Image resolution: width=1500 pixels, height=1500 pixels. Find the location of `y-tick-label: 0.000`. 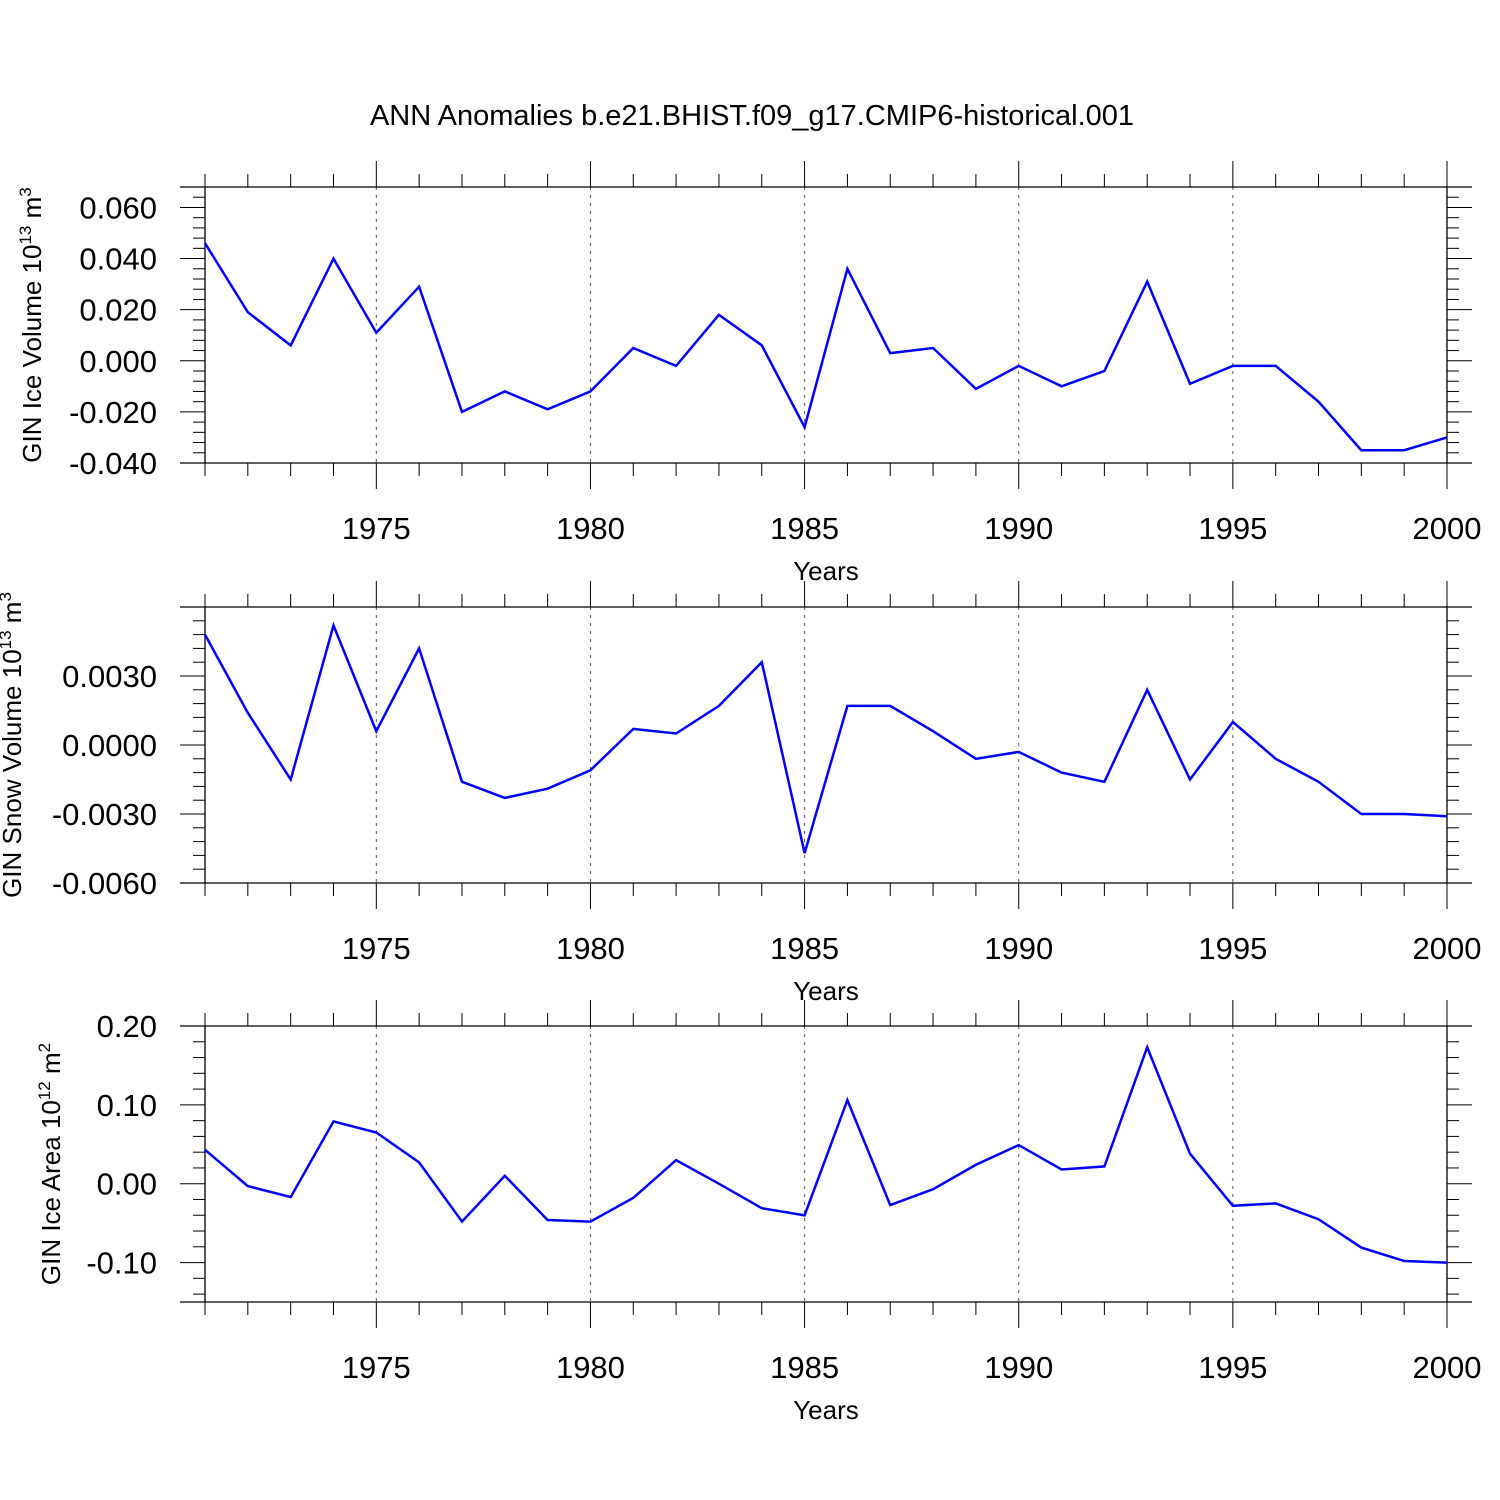

y-tick-label: 0.000 is located at coordinates (118, 361).